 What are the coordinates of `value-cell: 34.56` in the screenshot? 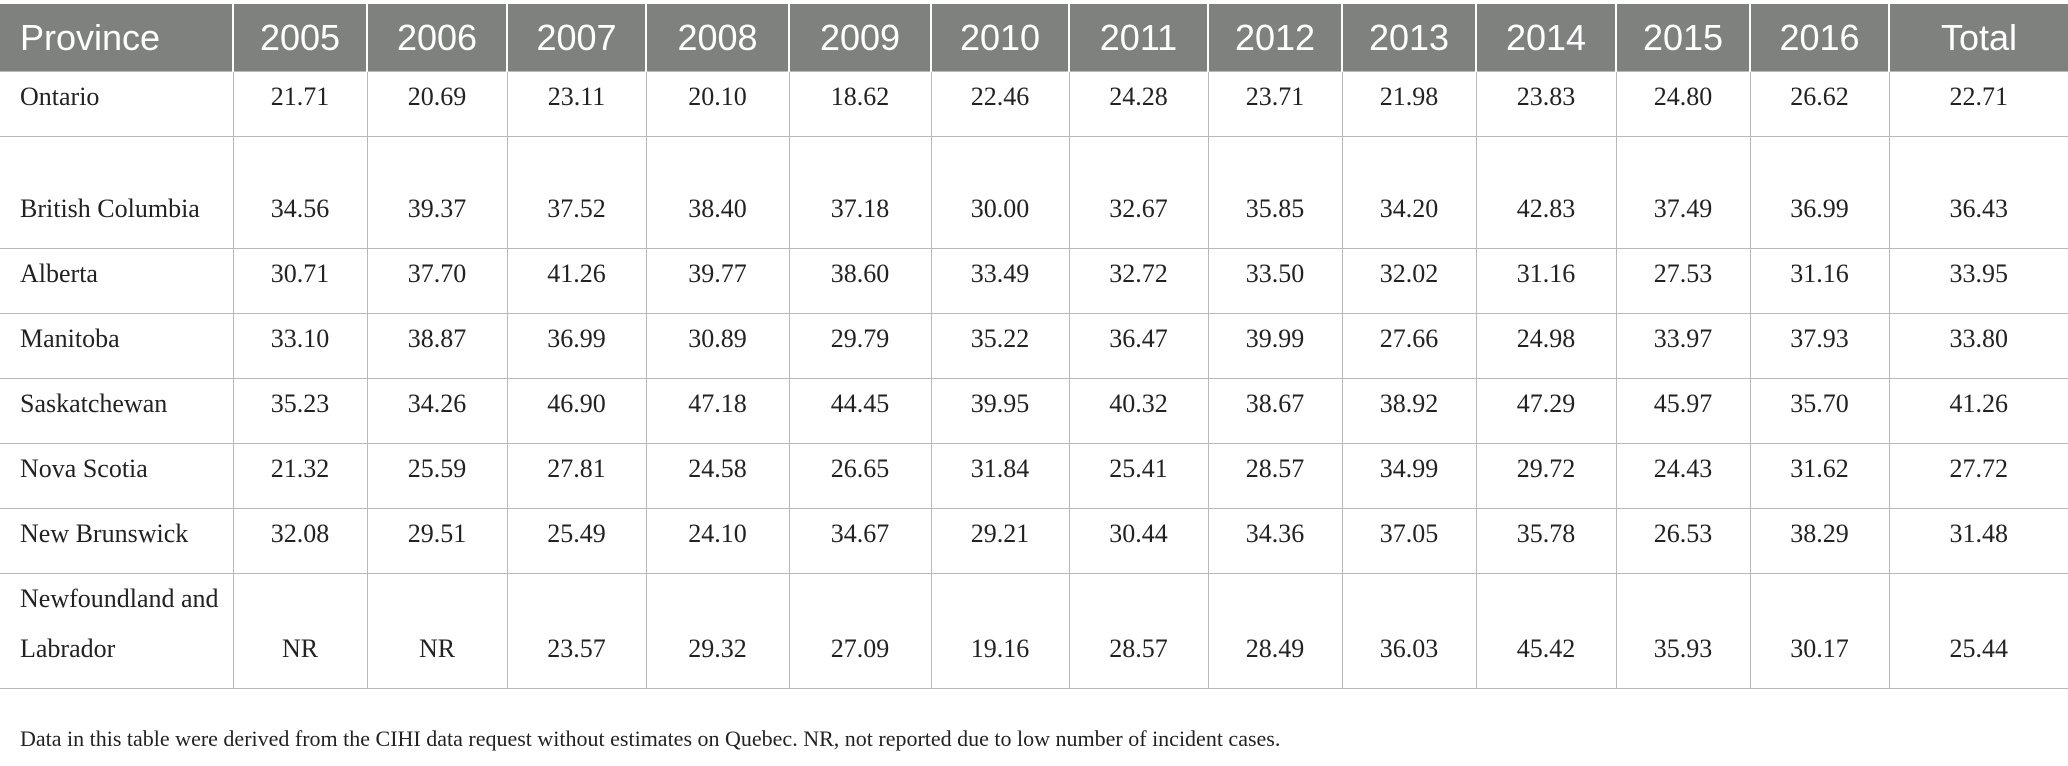 It's located at (300, 192).